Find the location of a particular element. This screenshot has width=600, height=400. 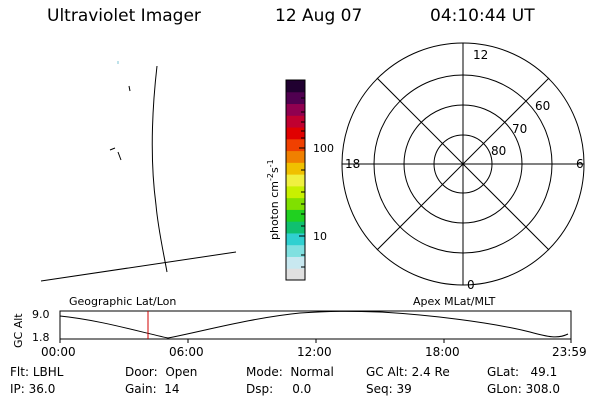

glon-status: GLon: 308.0 is located at coordinates (523, 389).